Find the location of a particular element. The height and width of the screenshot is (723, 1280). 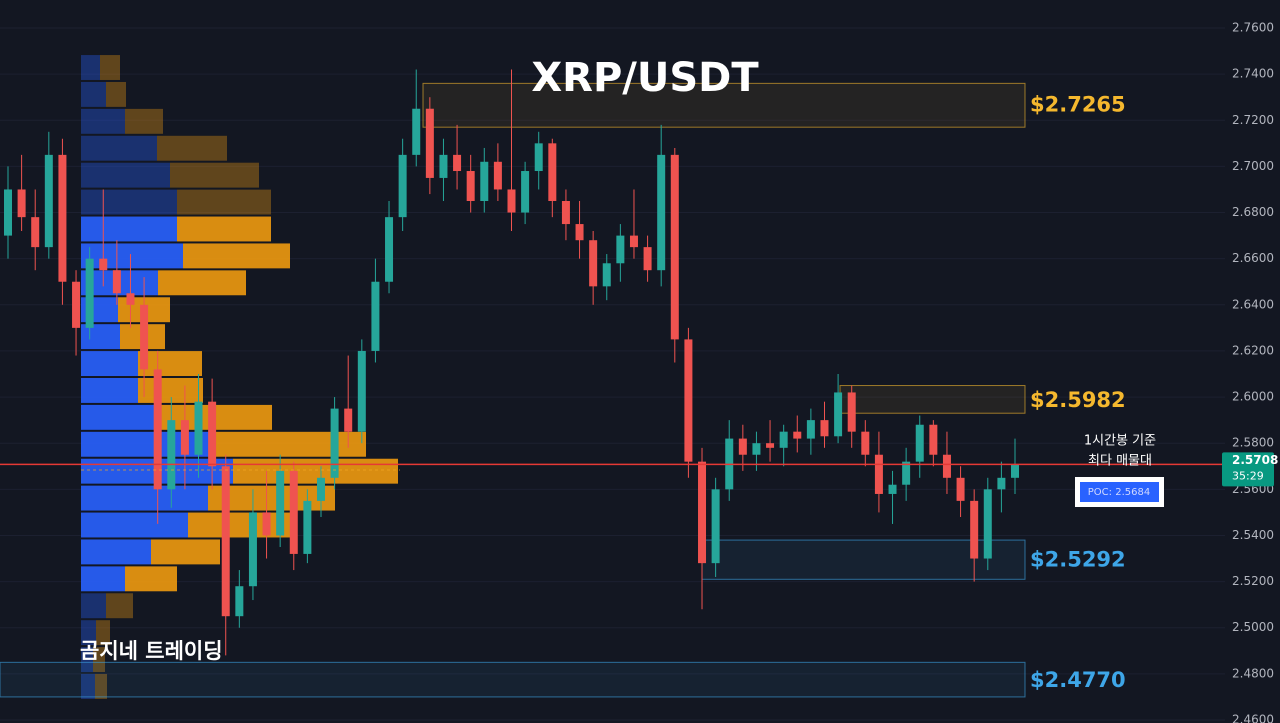

zone-label: $2.5292 is located at coordinates (1078, 559).